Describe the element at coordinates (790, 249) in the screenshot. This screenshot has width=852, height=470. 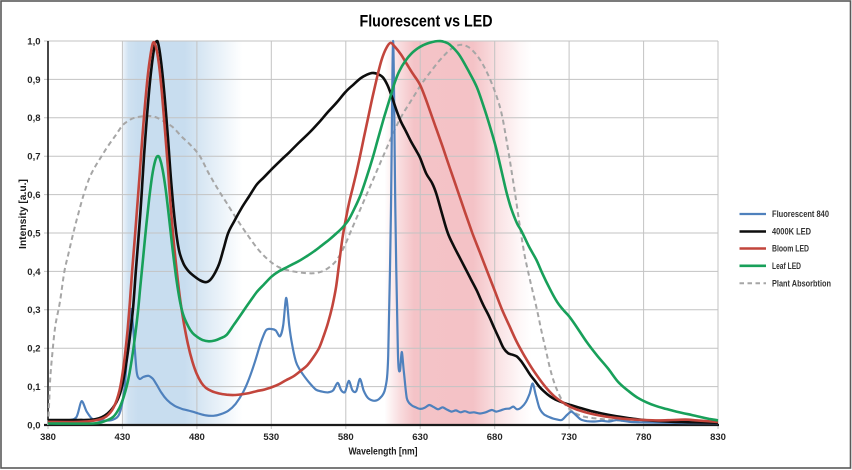
I see `svg-text: Bloom LED` at that location.